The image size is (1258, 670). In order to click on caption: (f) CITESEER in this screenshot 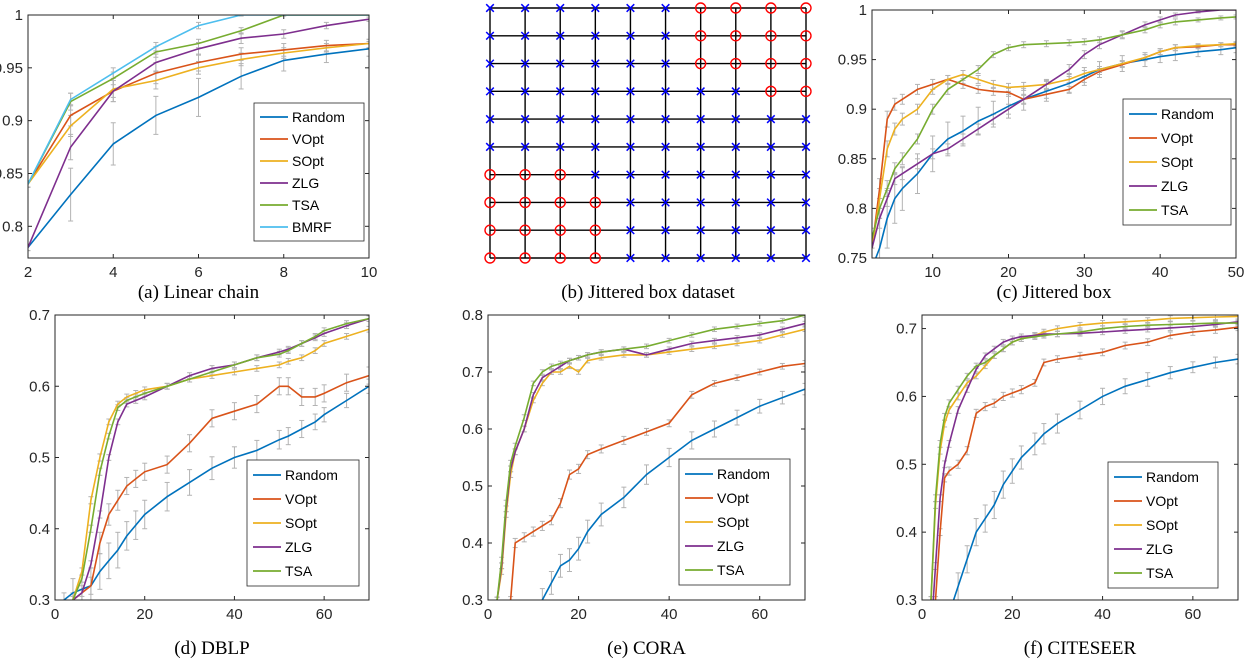, I will do `click(1080, 648)`.